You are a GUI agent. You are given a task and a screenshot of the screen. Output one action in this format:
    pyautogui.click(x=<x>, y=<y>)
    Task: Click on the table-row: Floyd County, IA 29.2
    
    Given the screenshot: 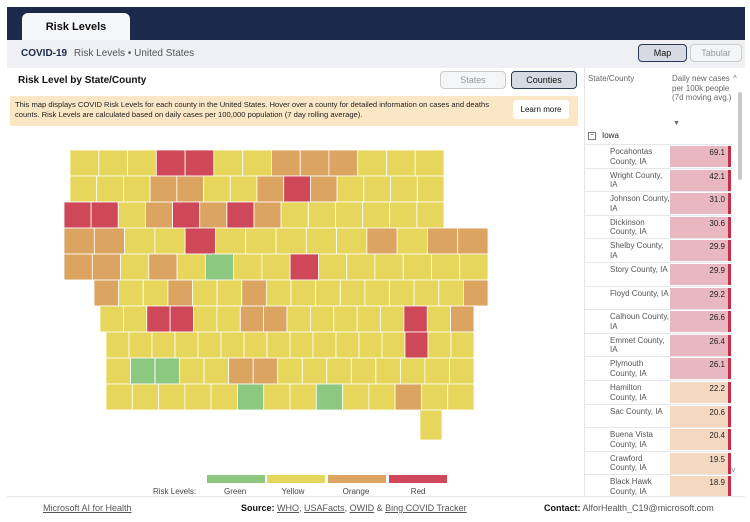 What is the action you would take?
    pyautogui.click(x=658, y=297)
    